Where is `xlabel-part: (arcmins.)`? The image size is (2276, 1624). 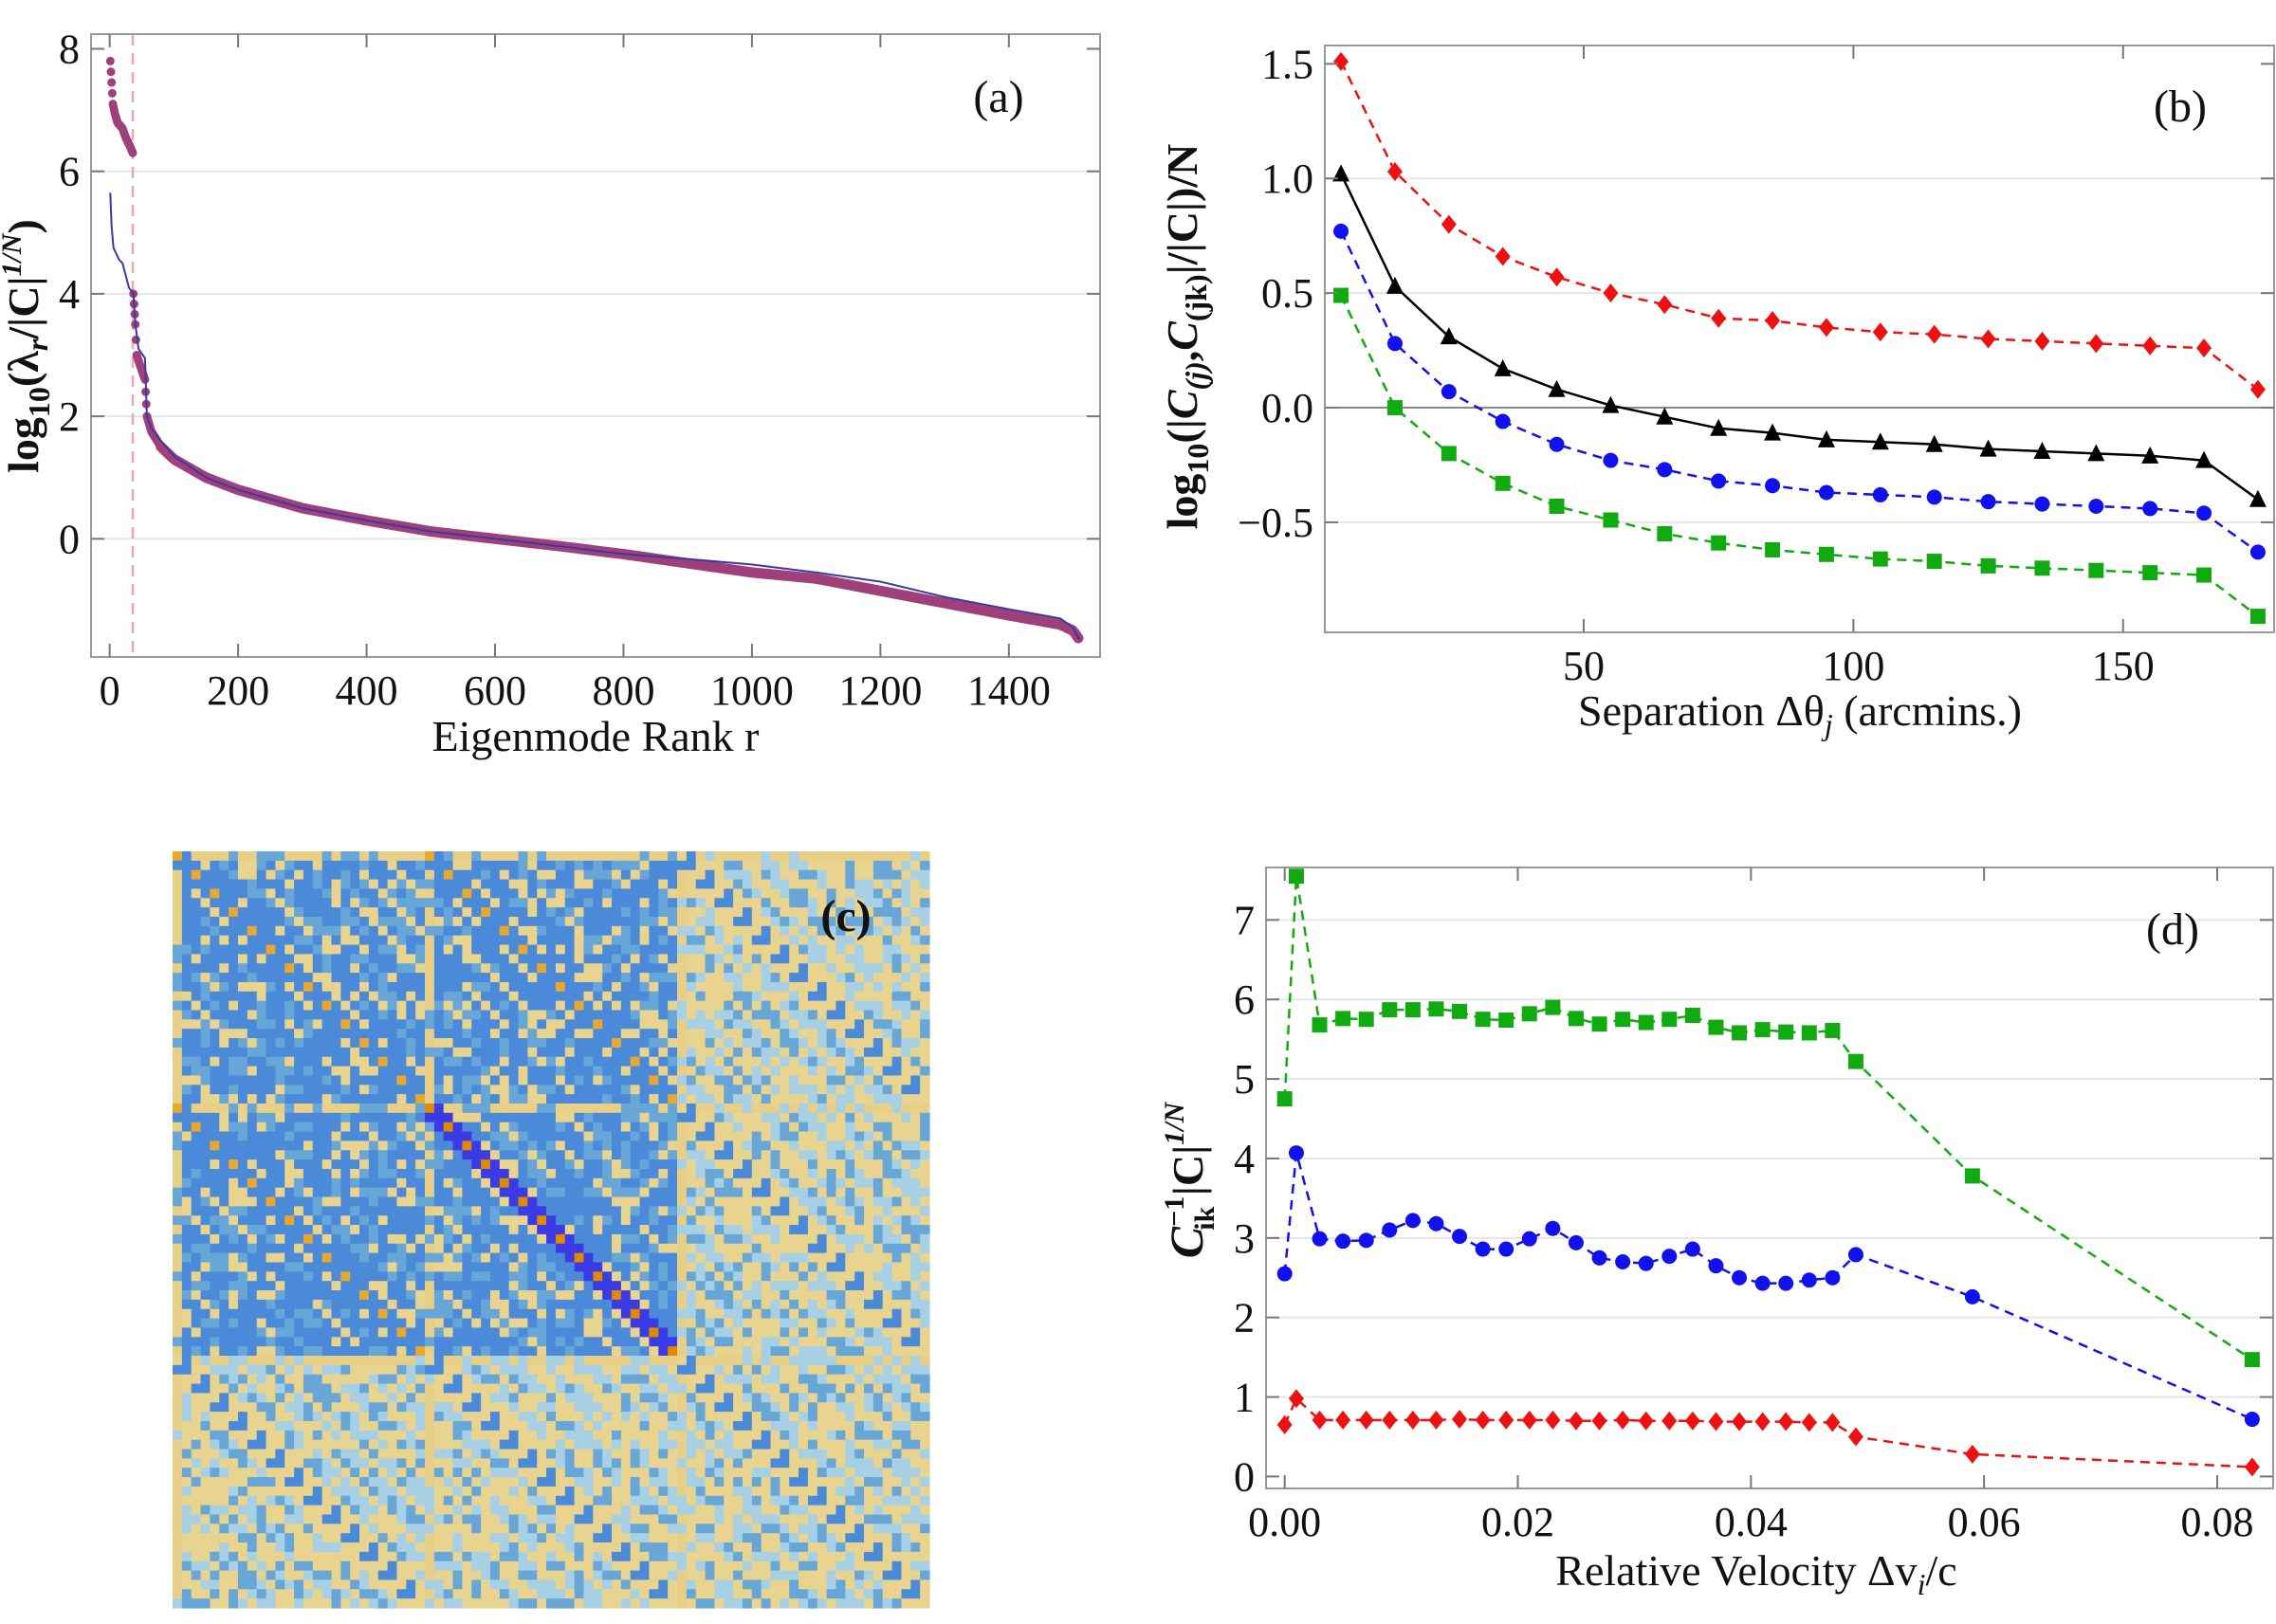
xlabel-part: (arcmins.) is located at coordinates (1927, 710).